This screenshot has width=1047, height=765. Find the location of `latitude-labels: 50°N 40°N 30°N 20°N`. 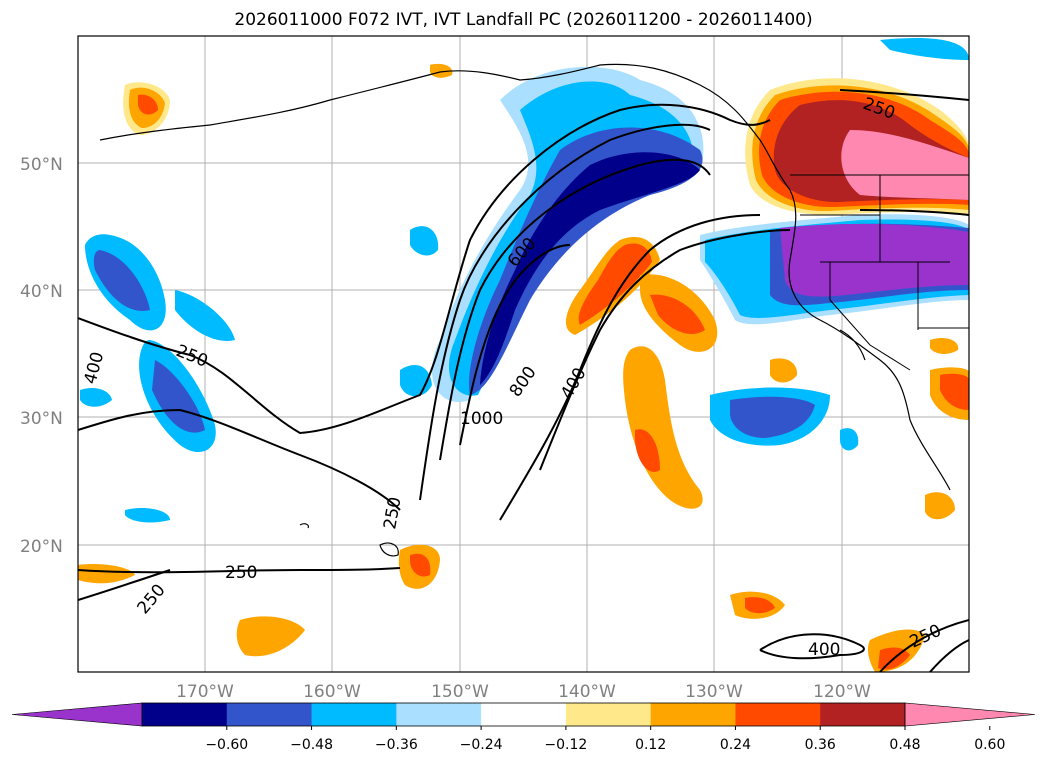

latitude-labels: 50°N 40°N 30°N 20°N is located at coordinates (41, 356).